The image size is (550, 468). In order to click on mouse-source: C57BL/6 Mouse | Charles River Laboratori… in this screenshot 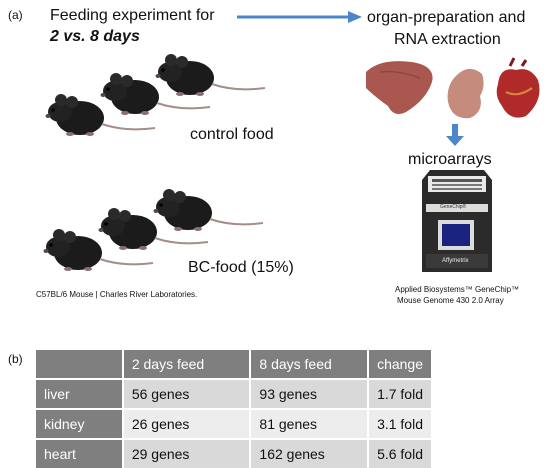, I will do `click(117, 294)`.